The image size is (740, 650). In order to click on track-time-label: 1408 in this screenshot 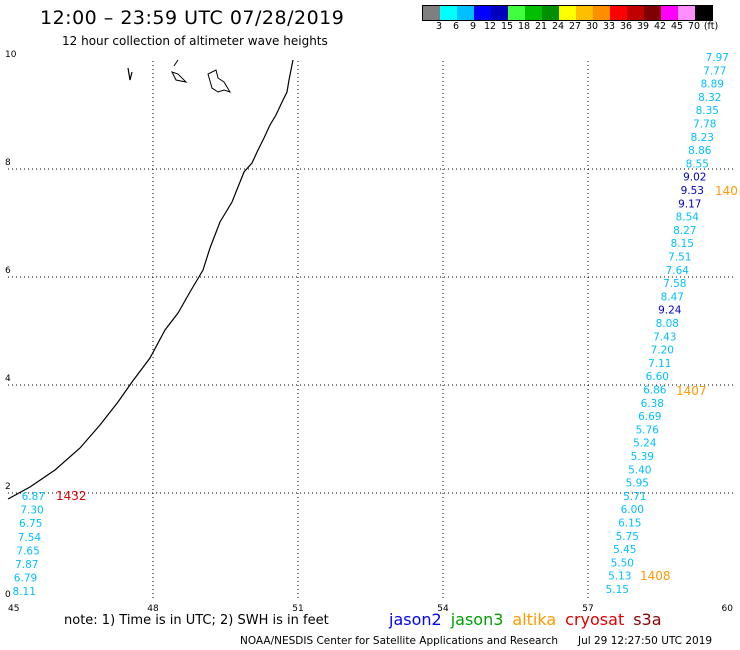, I will do `click(655, 576)`.